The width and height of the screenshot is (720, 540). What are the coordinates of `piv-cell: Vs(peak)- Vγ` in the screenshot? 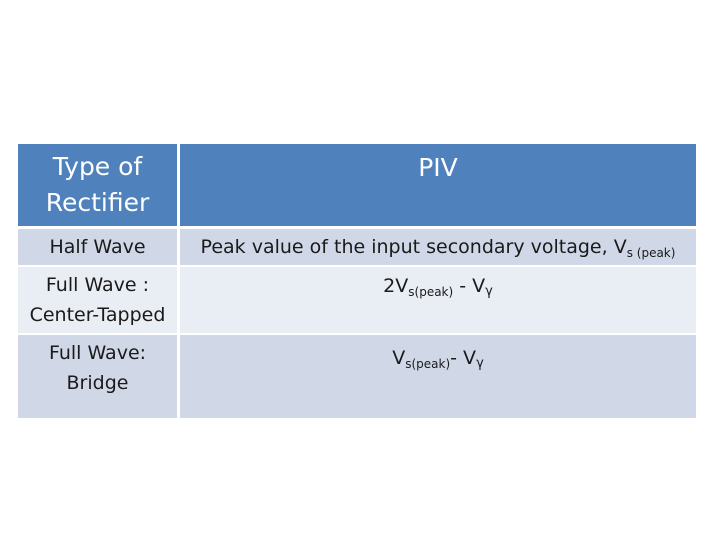 It's located at (438, 376).